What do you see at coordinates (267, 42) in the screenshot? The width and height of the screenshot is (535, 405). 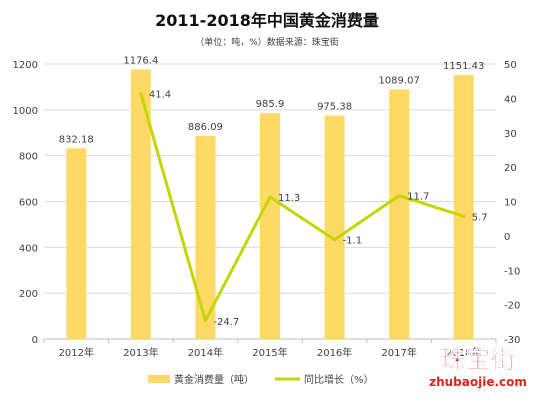 I see `chart-subtitle: （单位：吨，%）数据来源：珠宝街` at bounding box center [267, 42].